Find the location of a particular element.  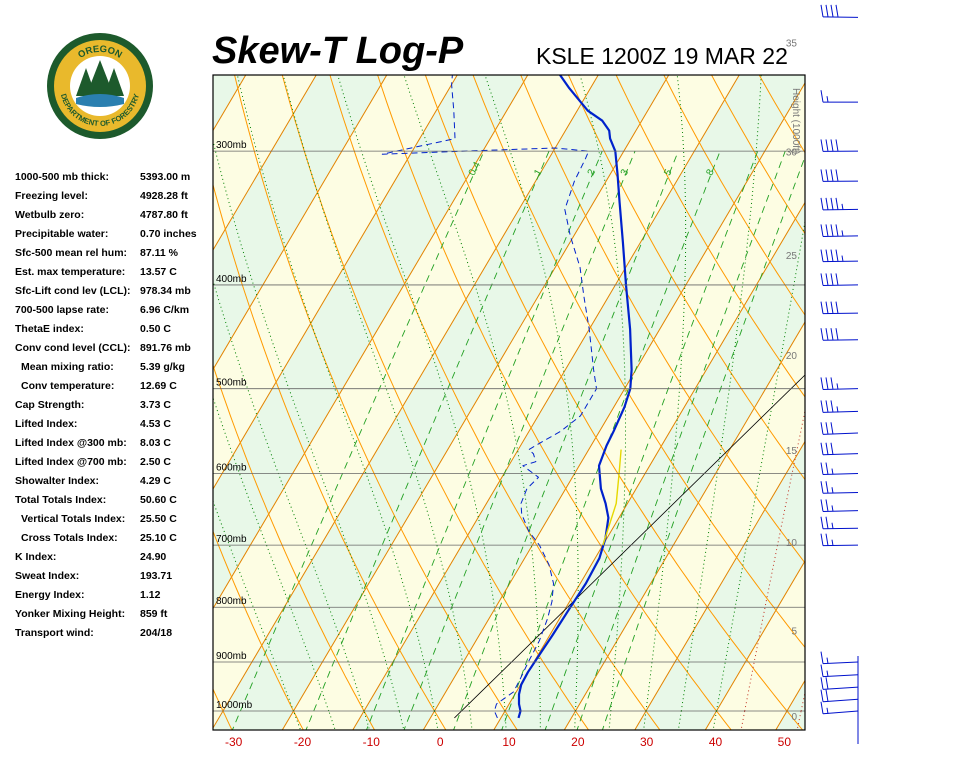

mixing-ratio-label: 3 is located at coordinates (625, 172).